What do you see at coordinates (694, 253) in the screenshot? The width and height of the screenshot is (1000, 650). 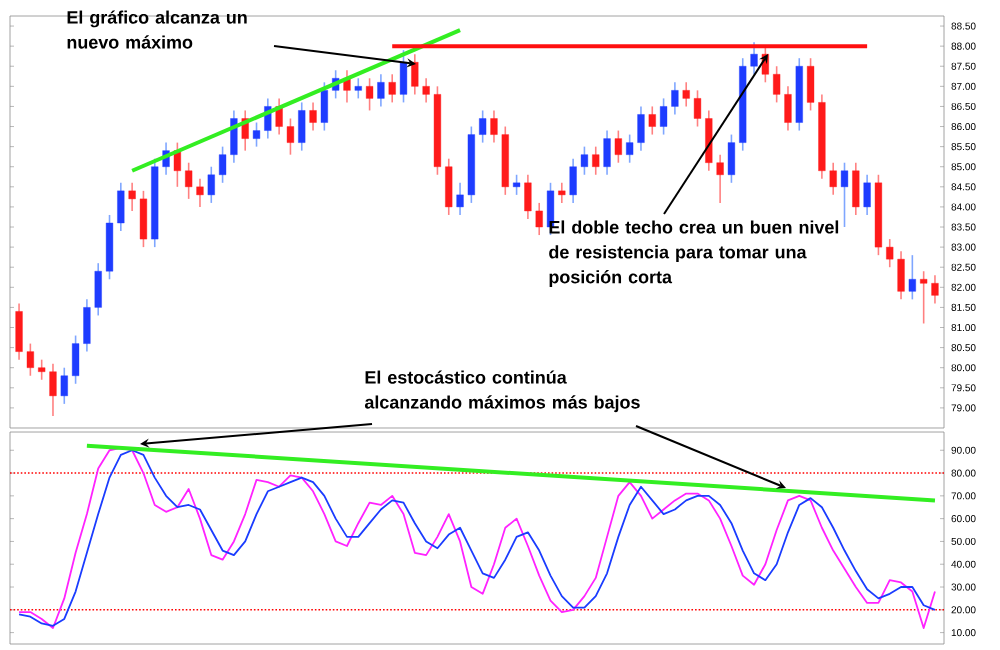 I see `annotation: El doble techo crea un buen nivel de resistencia para tomar una posición corta` at bounding box center [694, 253].